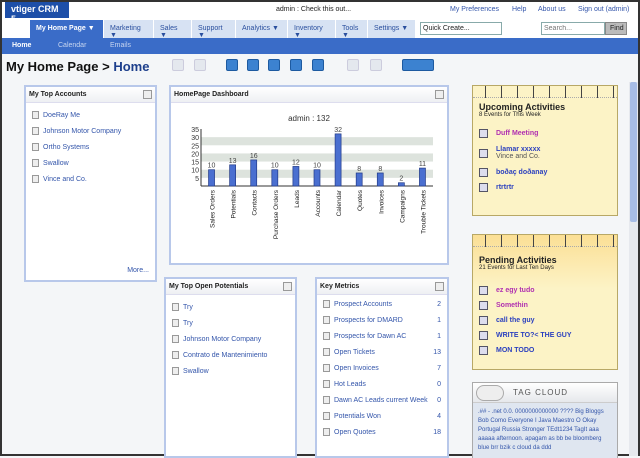 This screenshot has height=458, width=640. I want to click on list-item: Potentials Won 4, so click(382, 416).